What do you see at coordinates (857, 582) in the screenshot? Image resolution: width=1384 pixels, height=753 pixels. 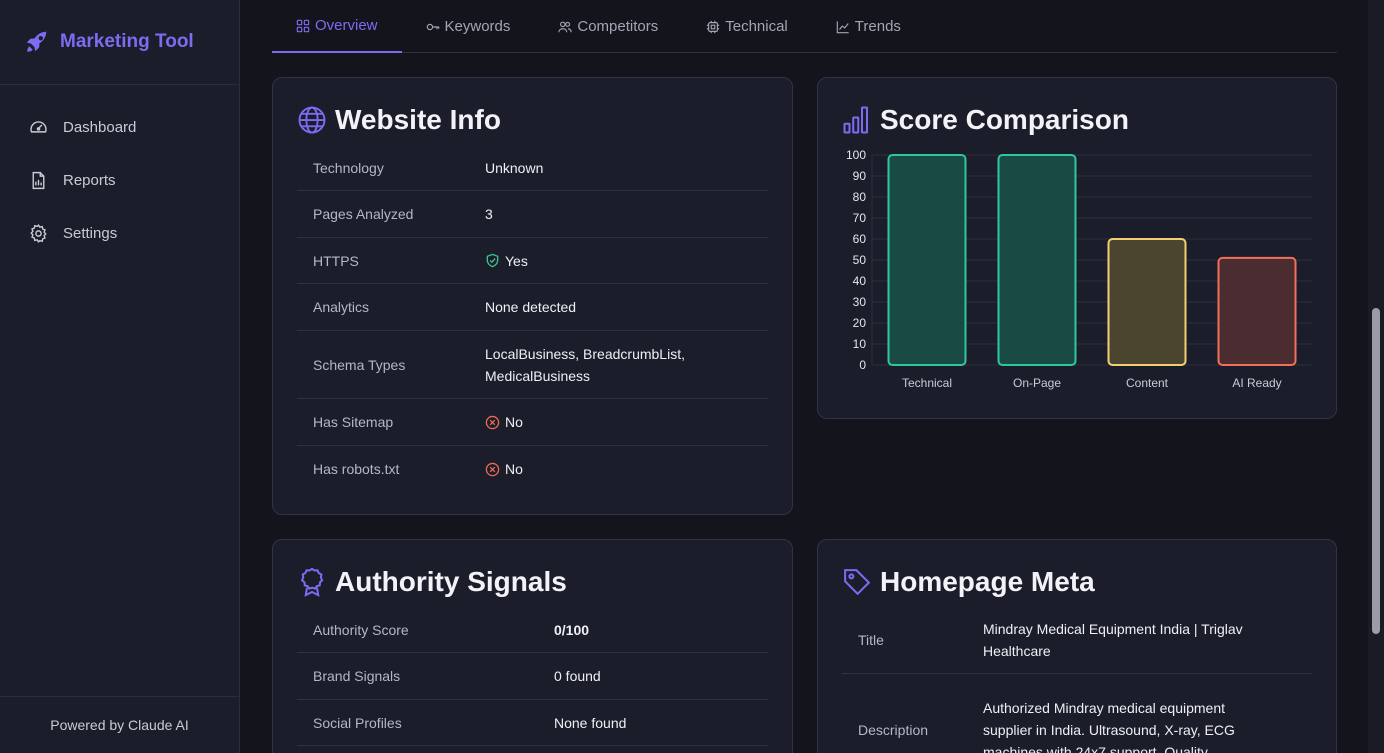 I see `tag-icon` at bounding box center [857, 582].